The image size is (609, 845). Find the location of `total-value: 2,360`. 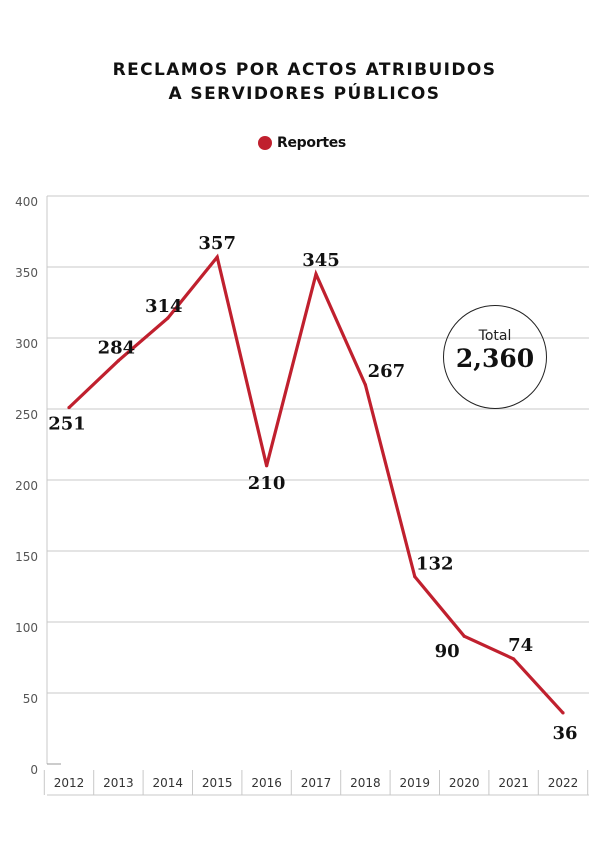

total-value: 2,360 is located at coordinates (495, 358).